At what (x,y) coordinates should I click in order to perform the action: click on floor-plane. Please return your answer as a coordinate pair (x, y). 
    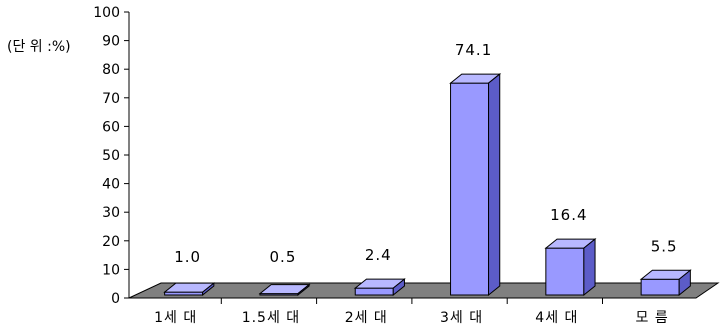
    Looking at the image, I should click on (424, 290).